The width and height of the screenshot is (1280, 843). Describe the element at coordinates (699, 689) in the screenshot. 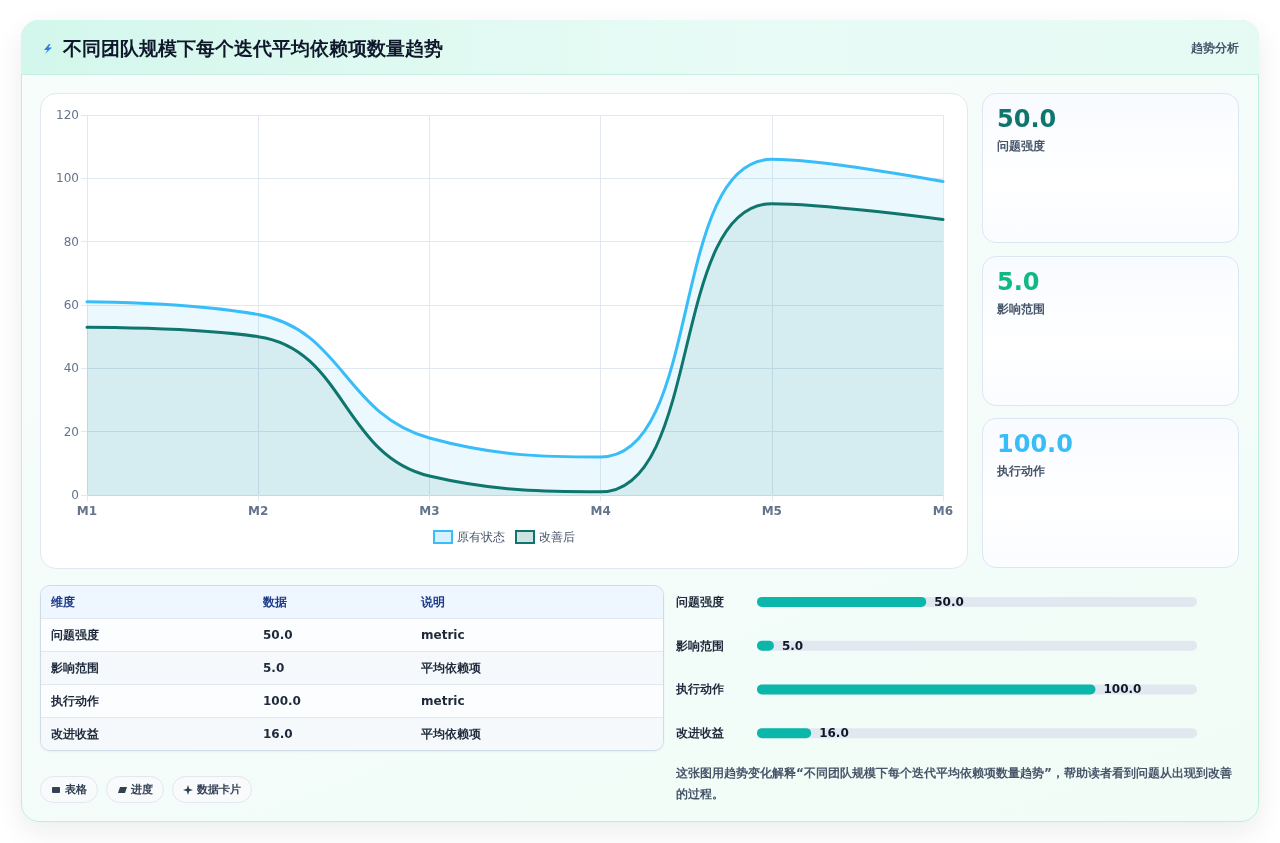

I see `y-tick-label: 执行动作` at that location.